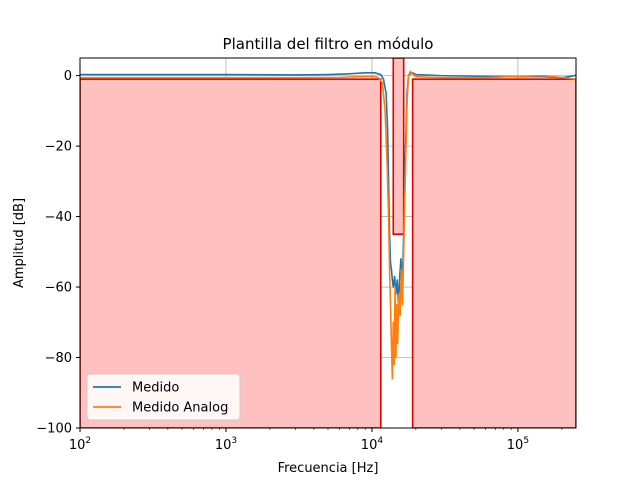  What do you see at coordinates (180, 408) in the screenshot?
I see `legend-label: Medido Analog` at bounding box center [180, 408].